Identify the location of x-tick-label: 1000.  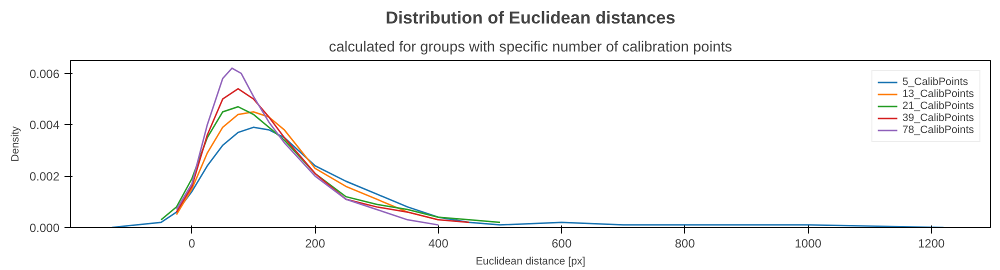
(808, 243).